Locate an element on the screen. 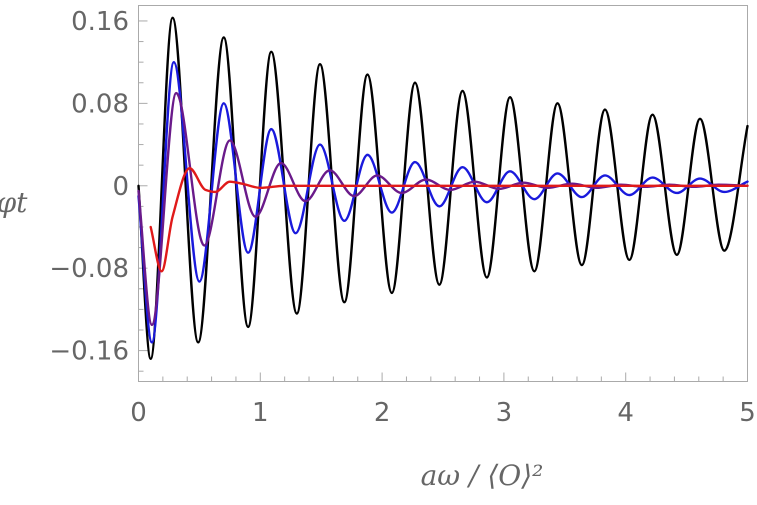 Image resolution: width=757 pixels, height=505 pixels. y-tick-label: 0 is located at coordinates (120, 187).